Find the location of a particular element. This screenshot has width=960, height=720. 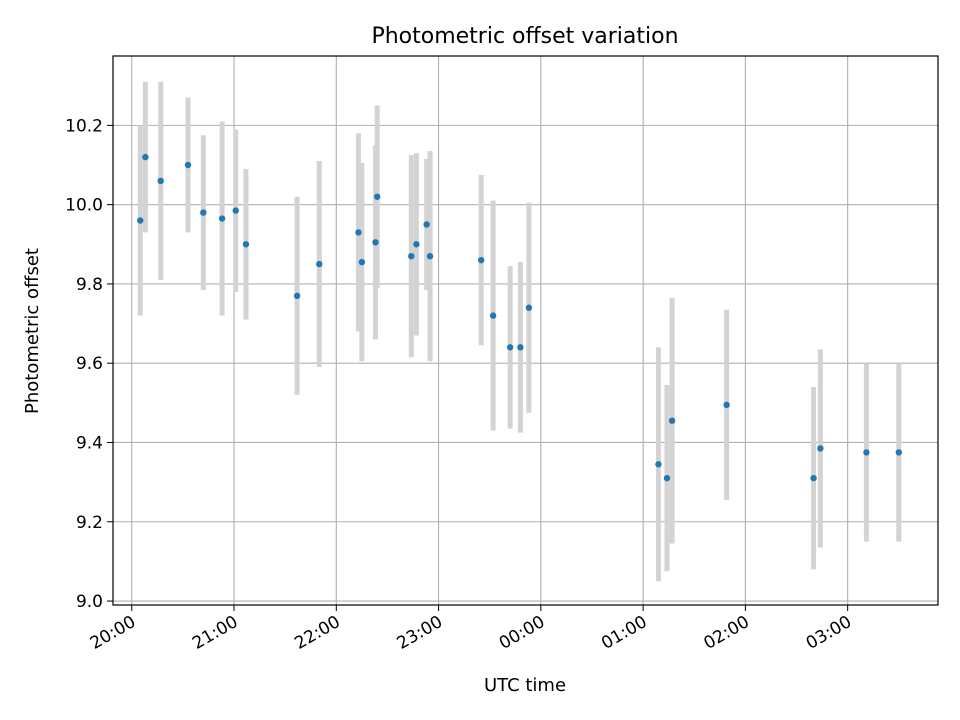

y-tick-label: 10.0 is located at coordinates (84, 206).